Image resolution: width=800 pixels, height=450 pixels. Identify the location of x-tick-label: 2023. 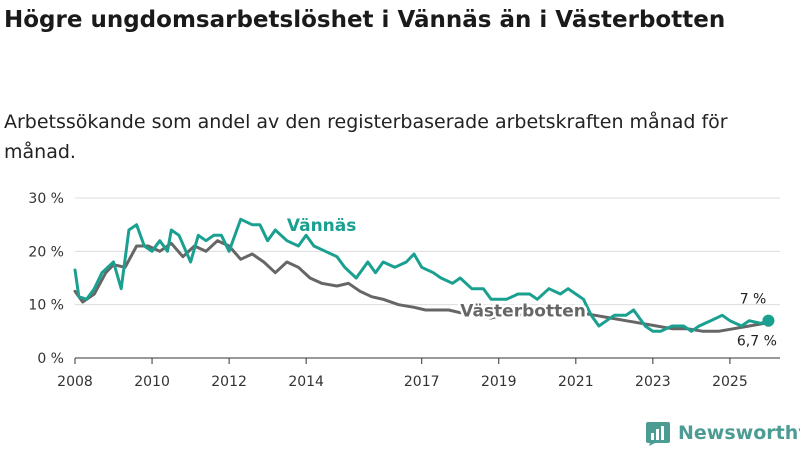
(653, 382).